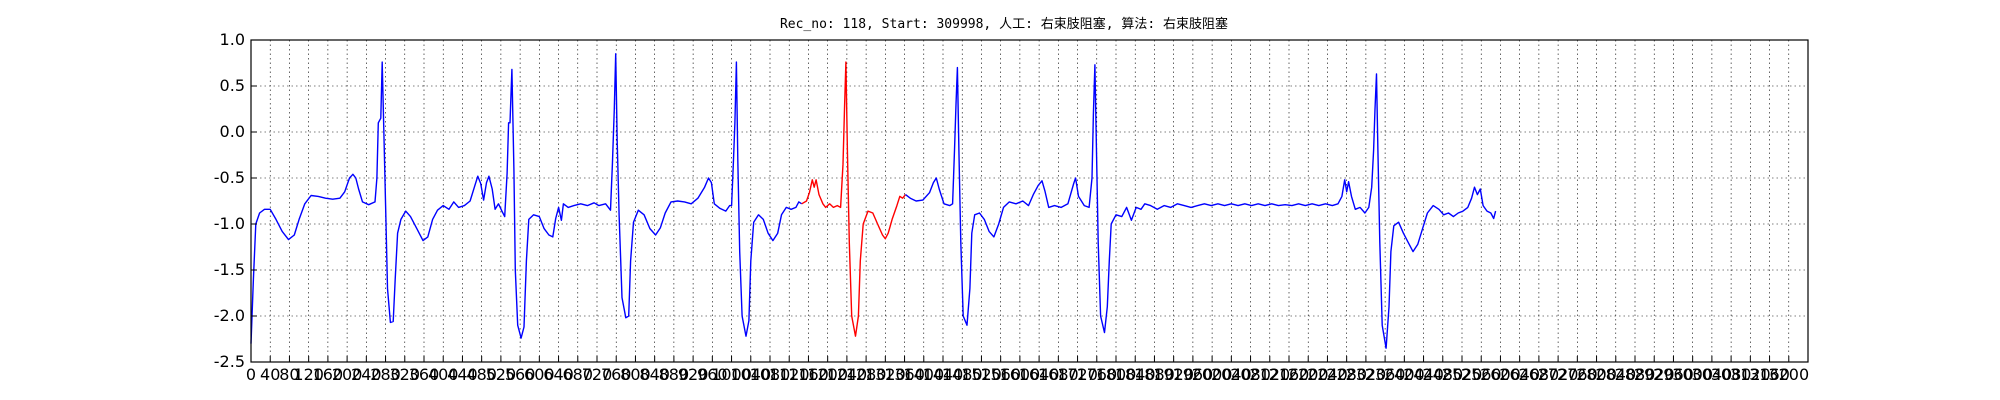  What do you see at coordinates (443, 374) in the screenshot?
I see `x-tick-label: 400` at bounding box center [443, 374].